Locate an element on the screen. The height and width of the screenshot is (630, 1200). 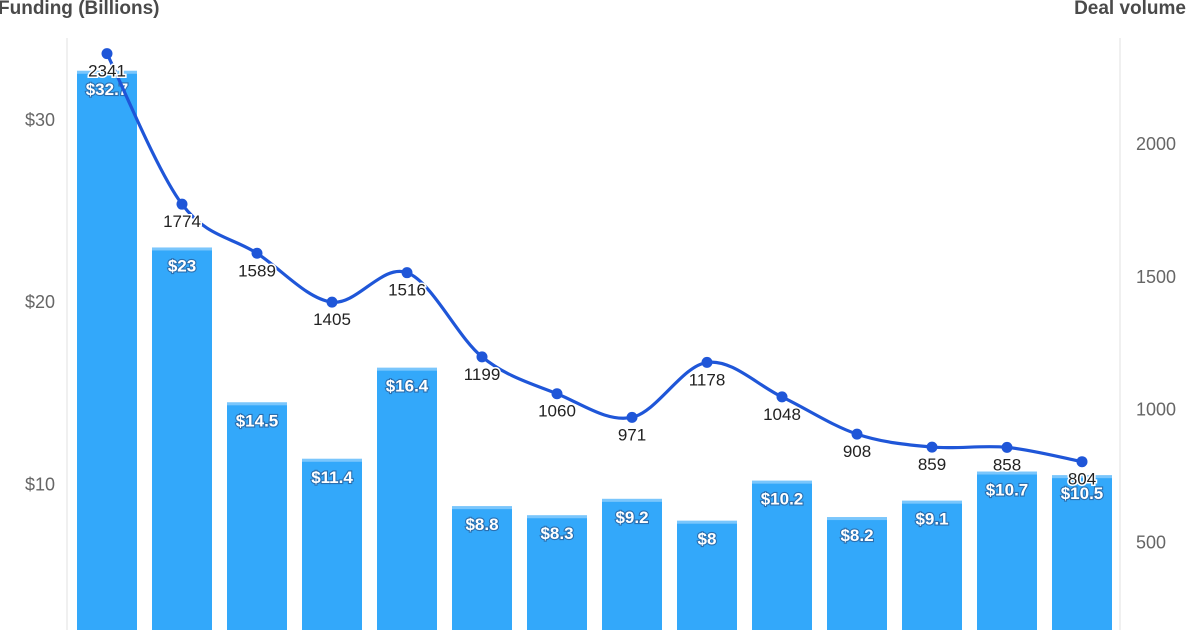
right-tick-label: 1500 is located at coordinates (1156, 277).